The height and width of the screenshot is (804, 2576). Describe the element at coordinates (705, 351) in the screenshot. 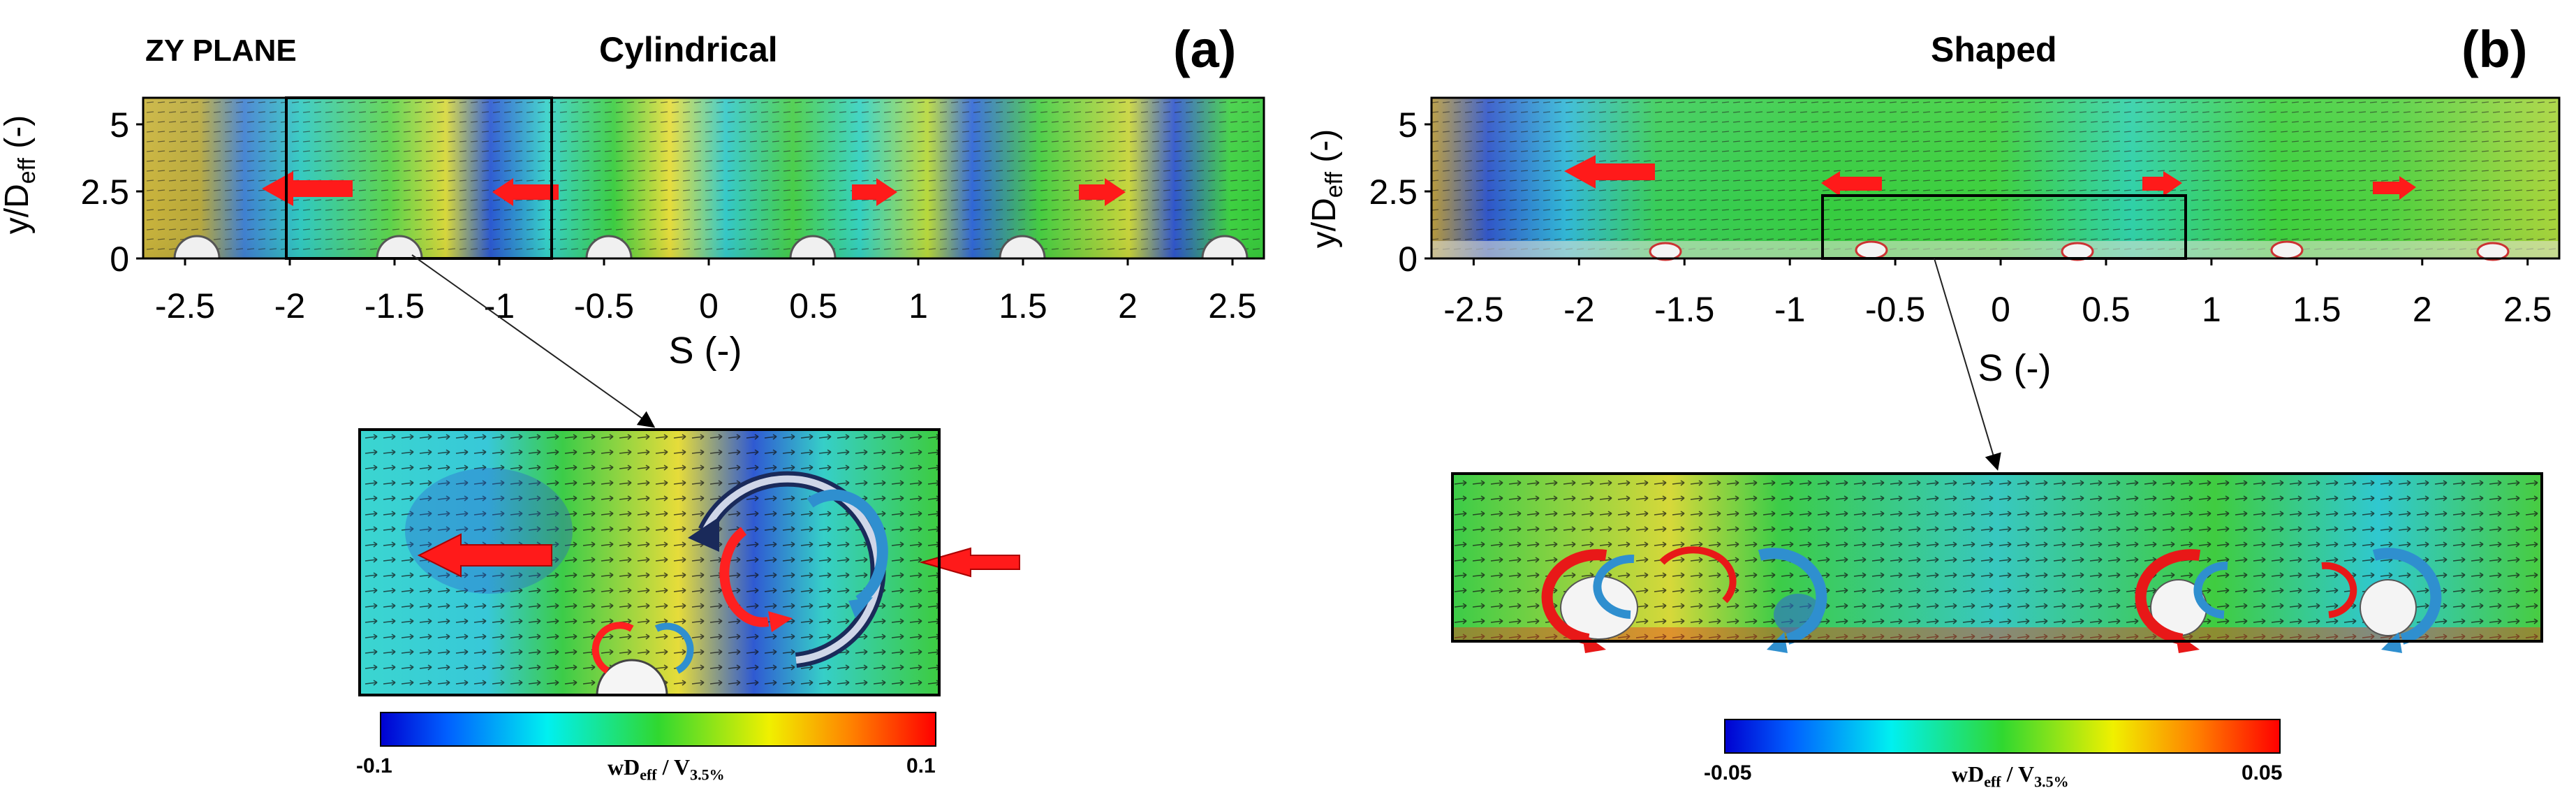

I see `panel-a-xlabel: S (-)` at that location.